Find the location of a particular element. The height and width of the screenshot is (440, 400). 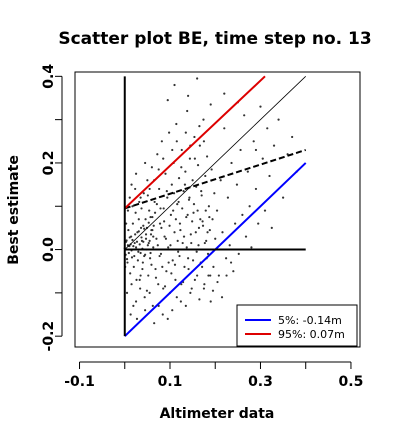

legend-box is located at coordinates (297, 325).